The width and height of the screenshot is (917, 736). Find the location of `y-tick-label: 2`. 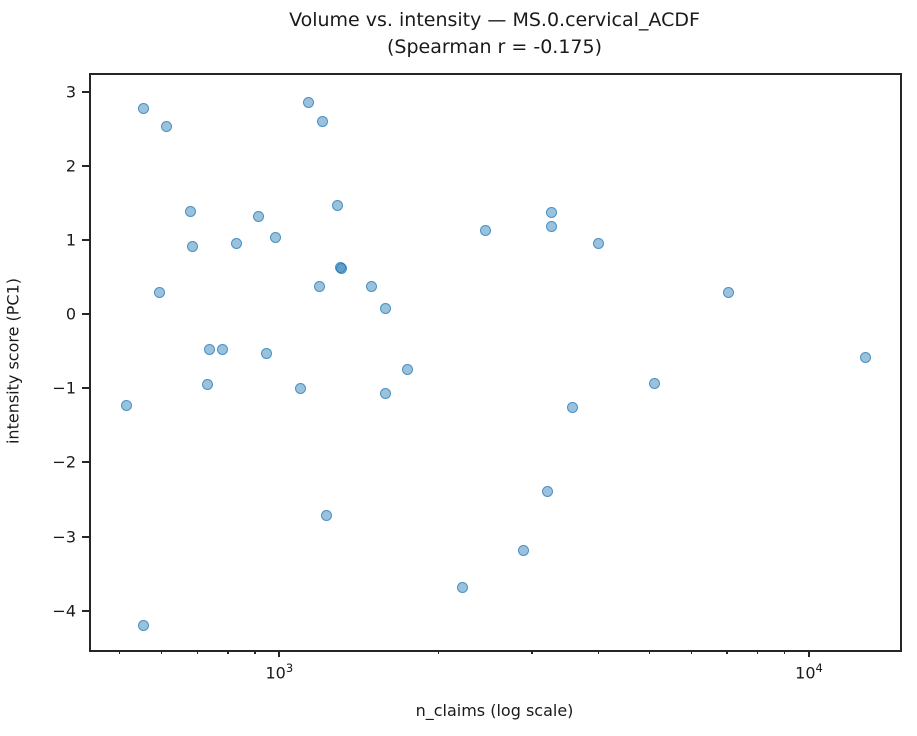

y-tick-label: 2 is located at coordinates (70, 166).